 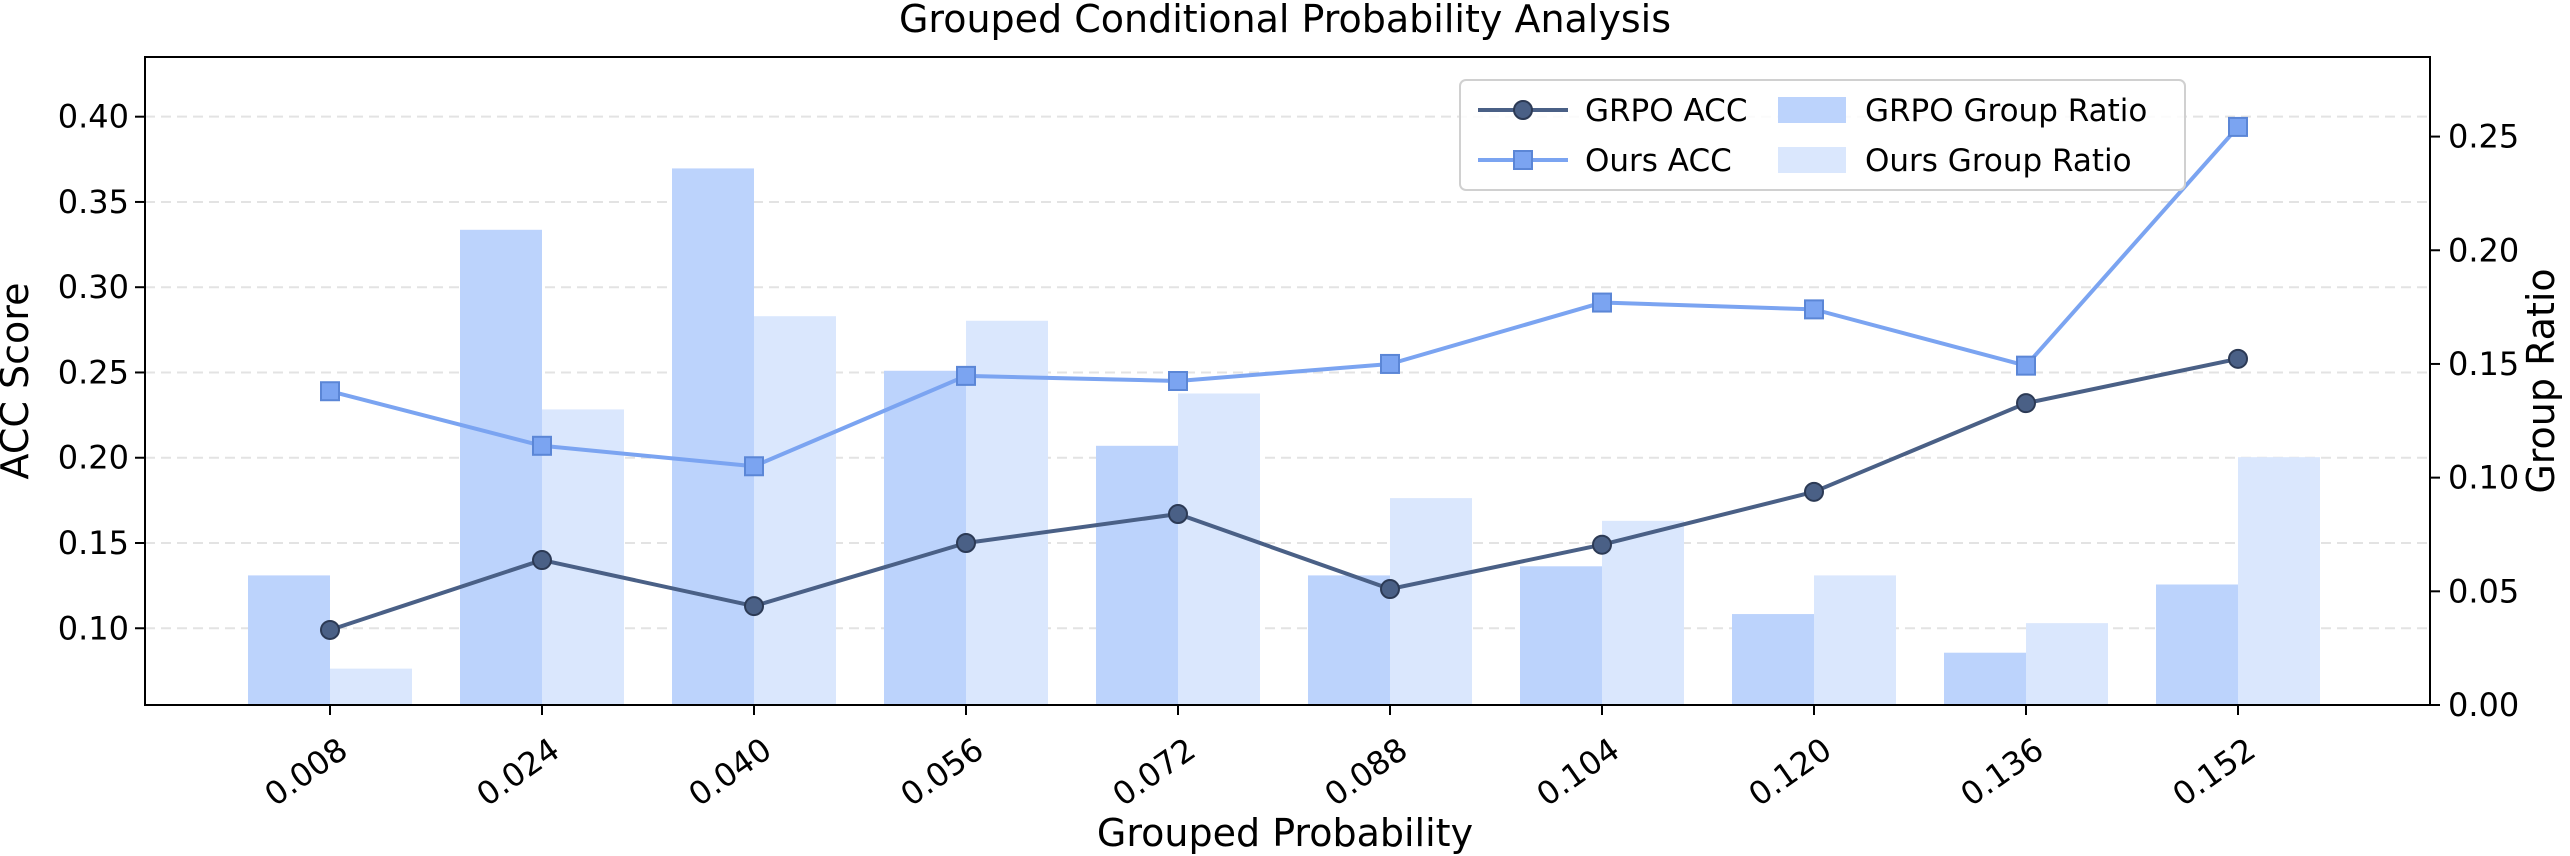 I want to click on legend-swatch-grpo-ratio, so click(x=1812, y=110).